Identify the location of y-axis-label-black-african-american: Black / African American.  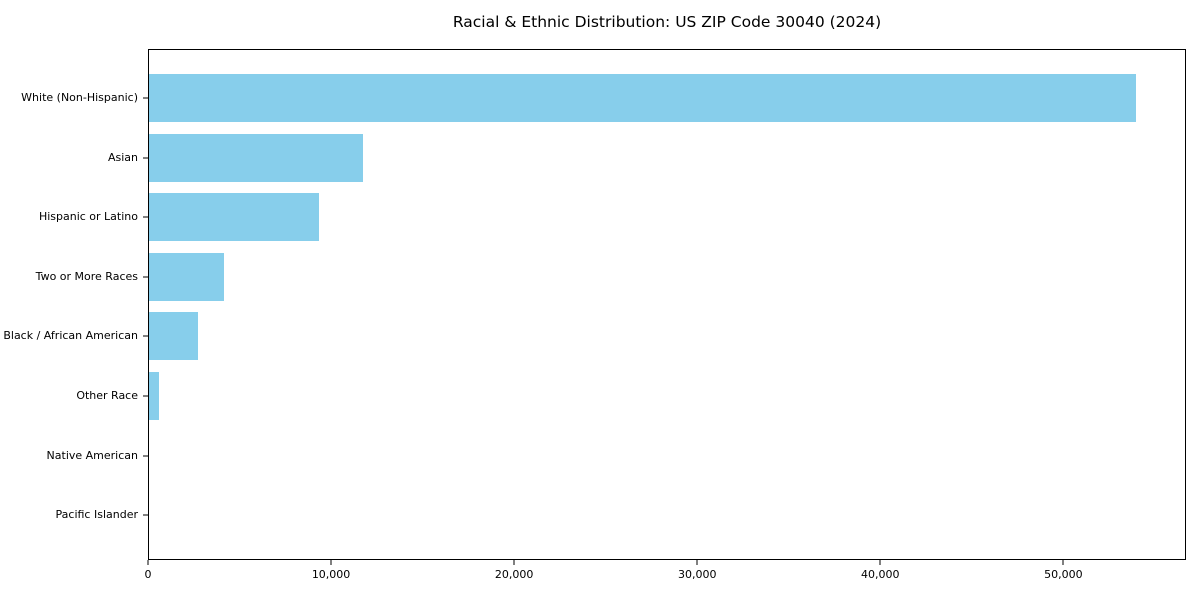
(70, 336).